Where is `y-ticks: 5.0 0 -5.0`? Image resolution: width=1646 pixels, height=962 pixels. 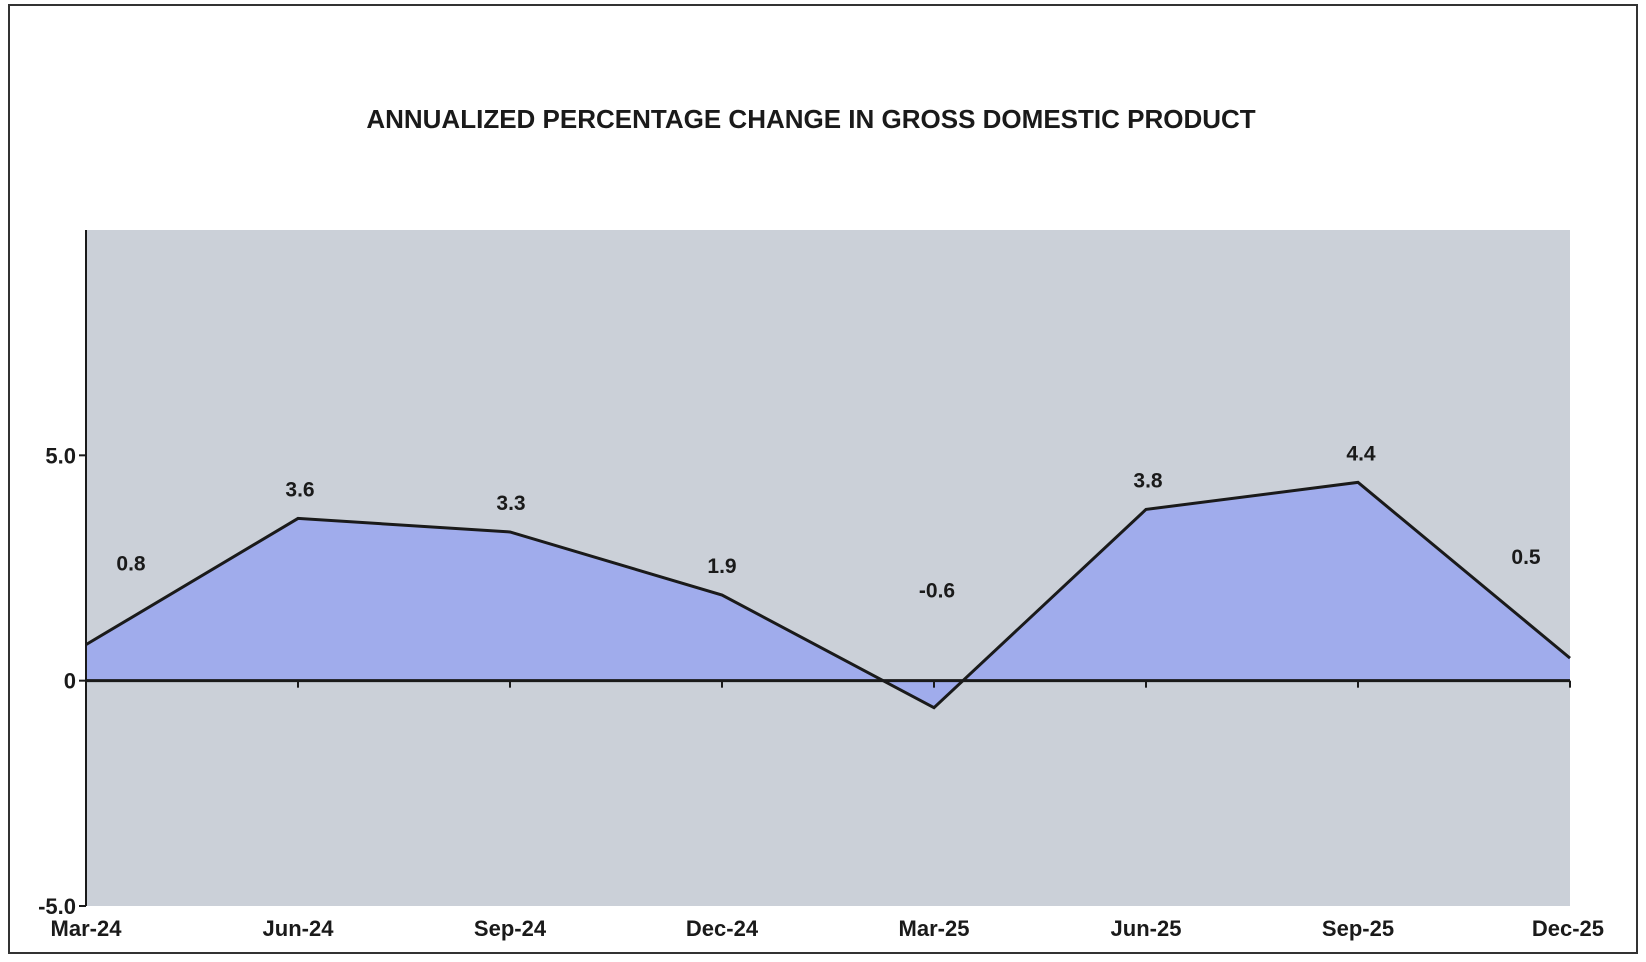
y-ticks: 5.0 0 -5.0 is located at coordinates (62, 681).